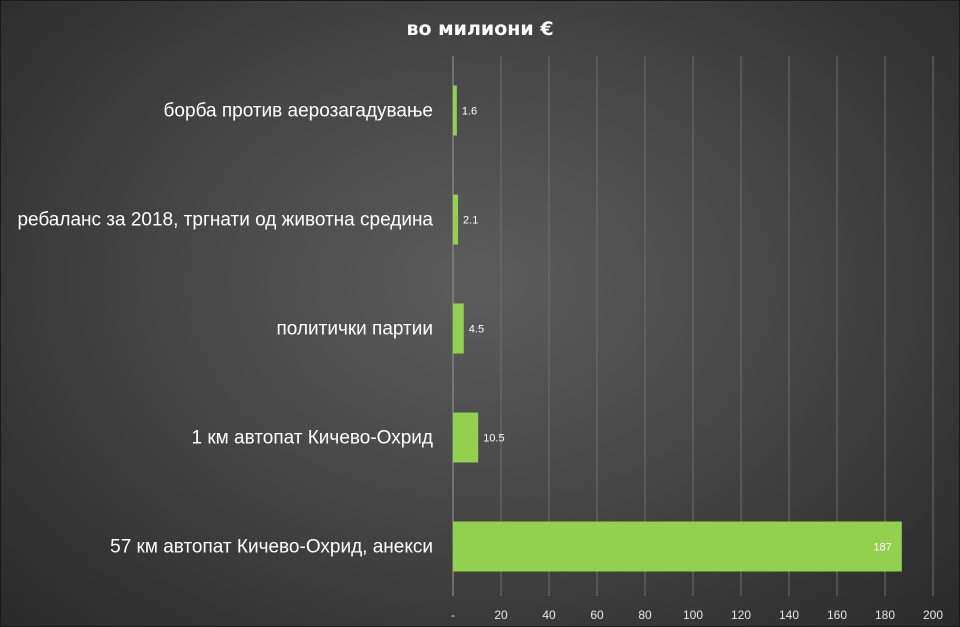 The height and width of the screenshot is (627, 960). I want to click on x-tick-label: 60, so click(597, 615).